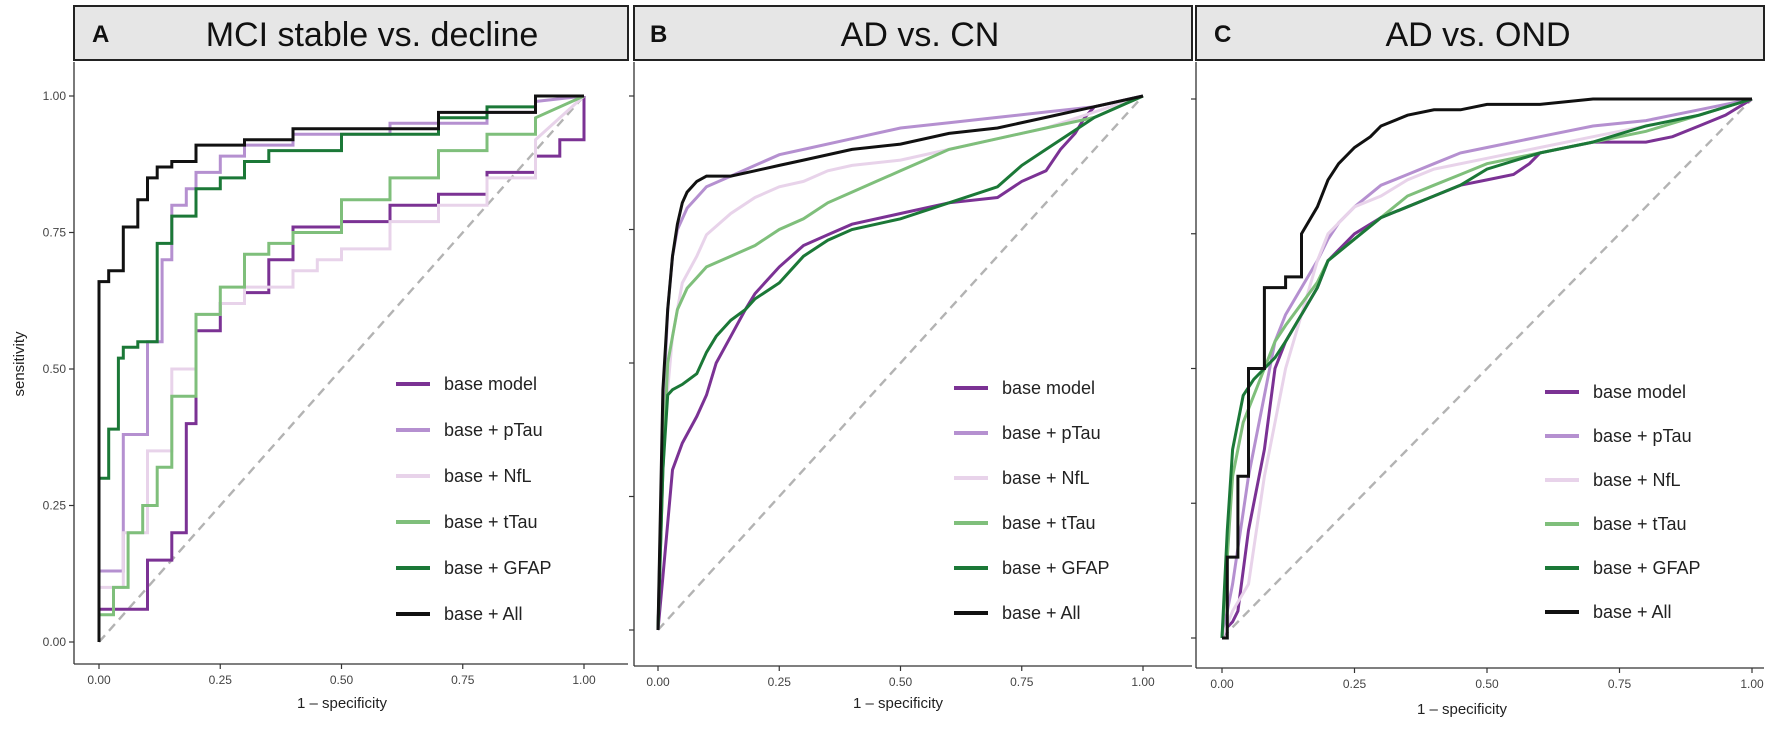  What do you see at coordinates (342, 703) in the screenshot?
I see `panel-a-xlabel: 1 – specificity` at bounding box center [342, 703].